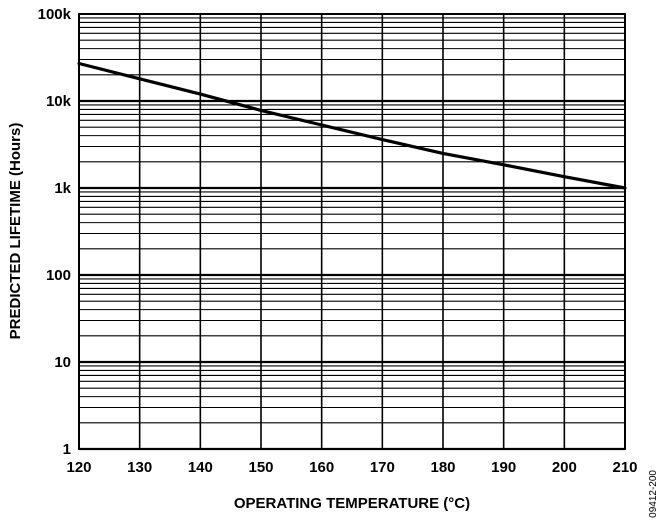 The image size is (666, 519). I want to click on x-tick-label: 130, so click(139, 467).